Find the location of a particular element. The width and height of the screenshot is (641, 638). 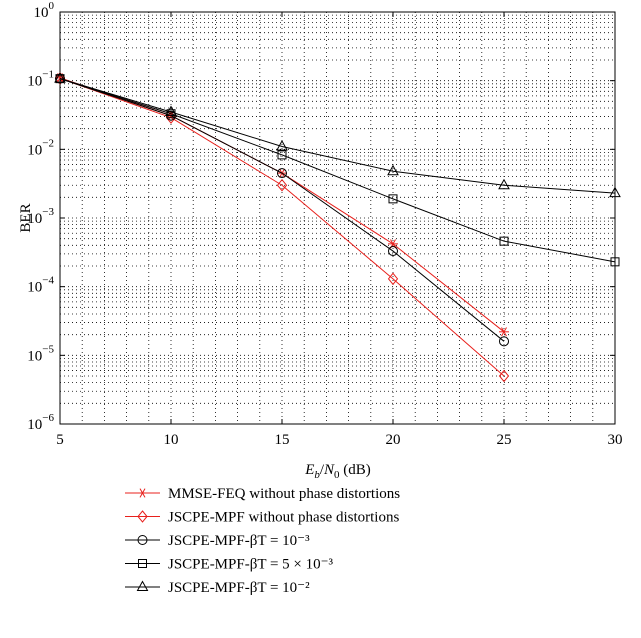

y-tick-label: 10⁻² is located at coordinates (40, 147).